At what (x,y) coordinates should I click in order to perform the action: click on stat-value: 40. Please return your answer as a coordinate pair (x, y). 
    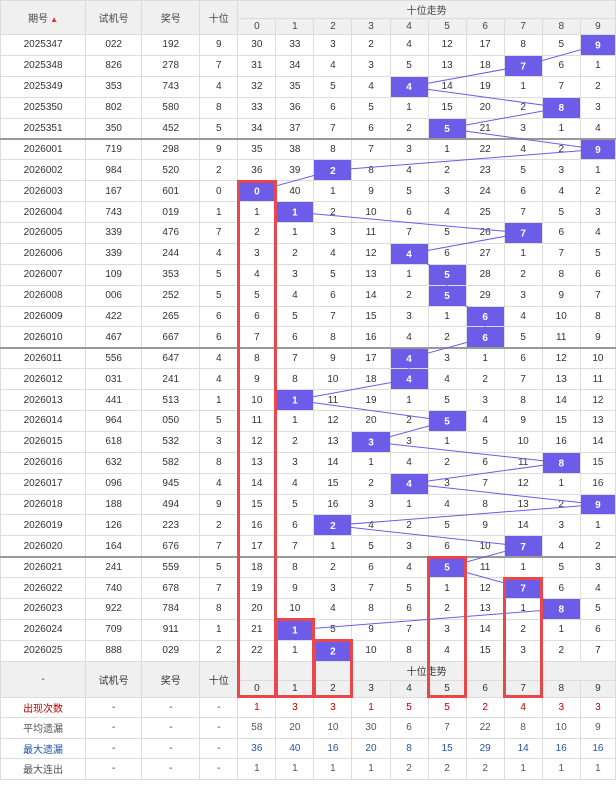
    Looking at the image, I should click on (295, 748).